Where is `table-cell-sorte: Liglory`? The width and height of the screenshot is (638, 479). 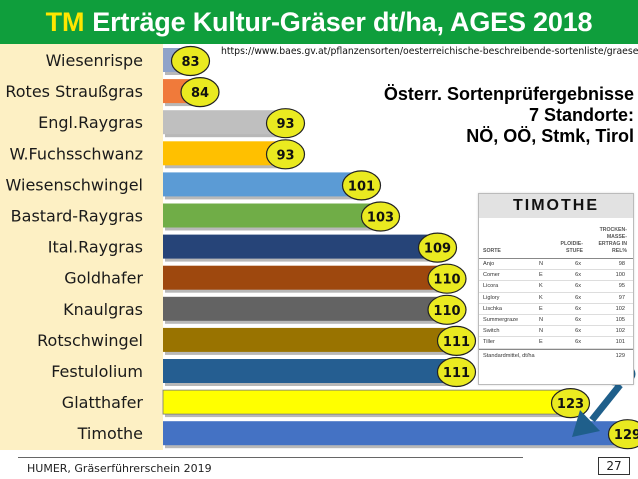
table-cell-sorte: Liglory is located at coordinates (491, 297).